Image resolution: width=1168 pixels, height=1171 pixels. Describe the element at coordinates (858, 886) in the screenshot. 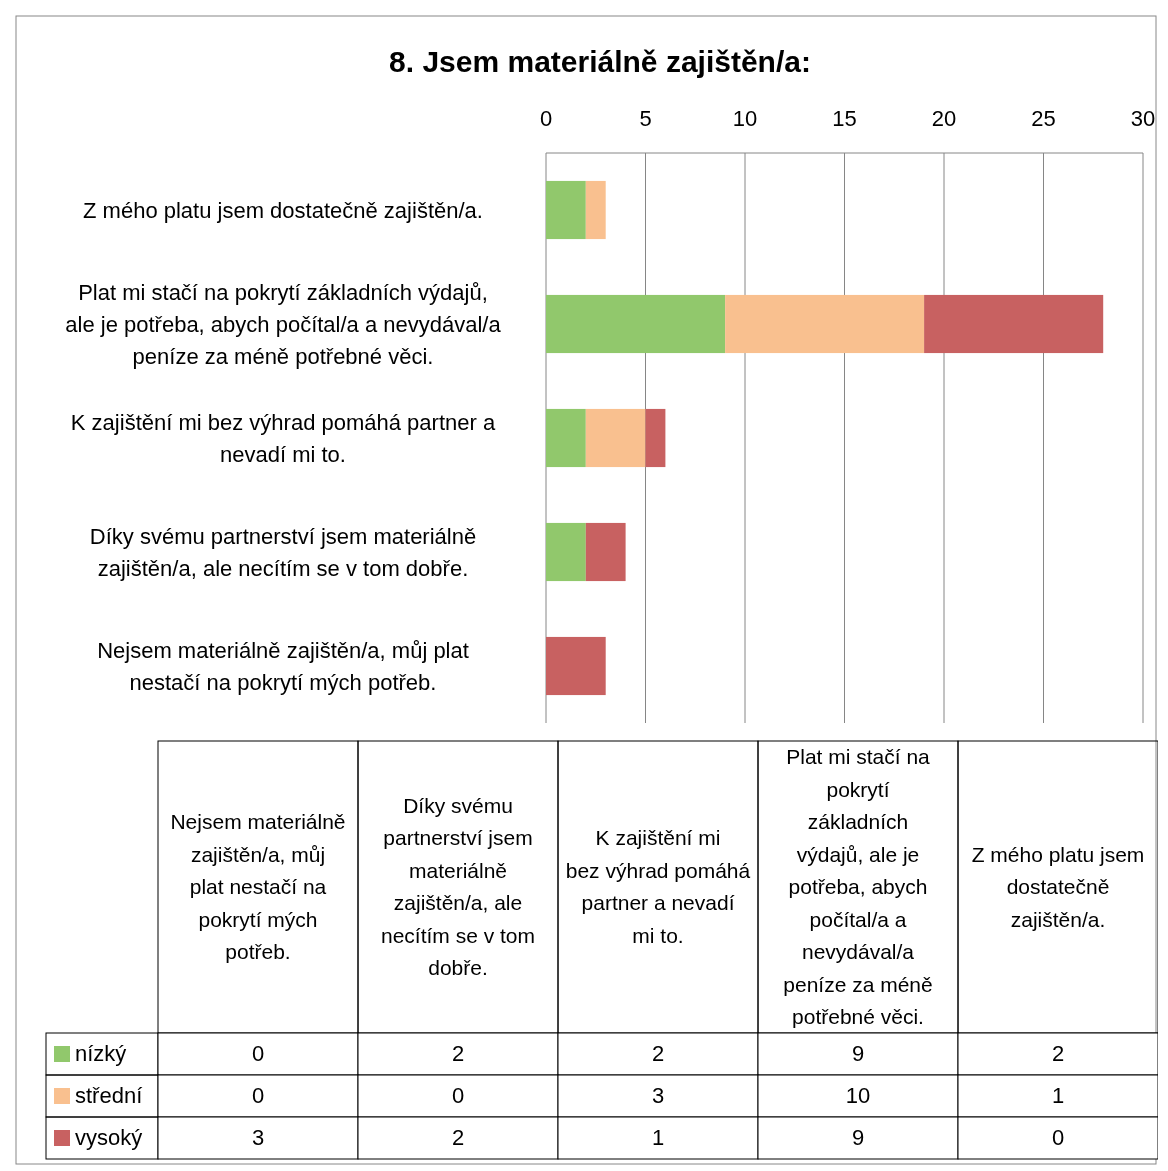

I see `category-label: Plat mi stačí na pokrytí základních výdajů, ale je potřeba, abych počítal/a a nevydával/a peníze za méně potřebné věci.` at that location.